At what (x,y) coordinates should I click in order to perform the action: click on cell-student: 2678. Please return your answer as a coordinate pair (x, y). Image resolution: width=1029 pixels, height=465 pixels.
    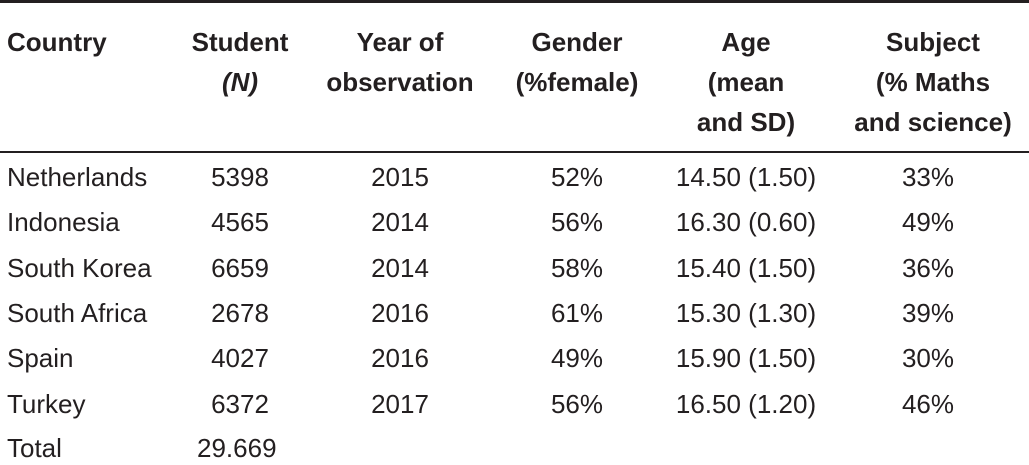
    Looking at the image, I should click on (240, 312).